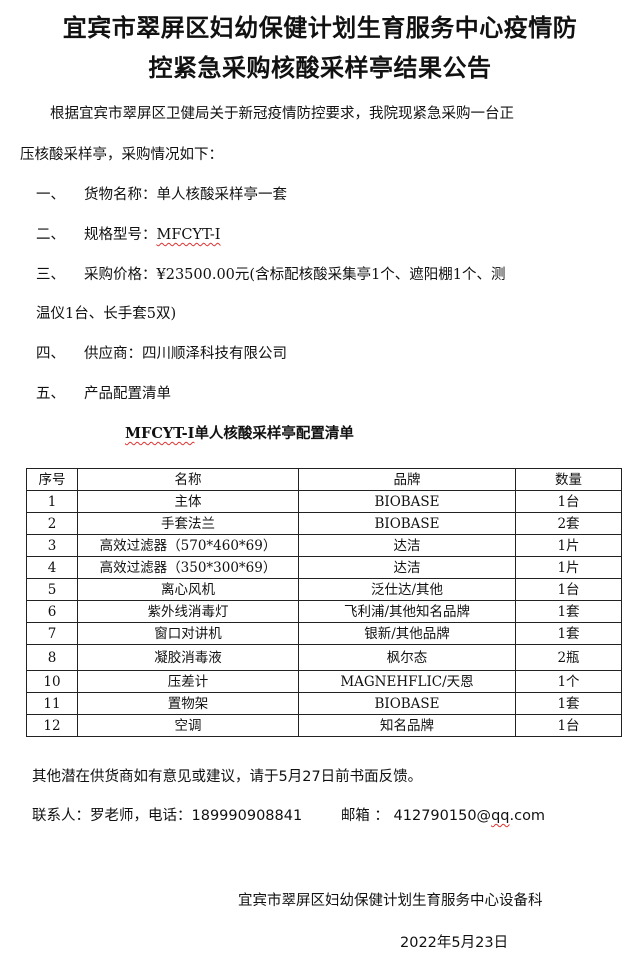 This screenshot has height=973, width=640. What do you see at coordinates (188, 479) in the screenshot?
I see `header-cell: 名称` at bounding box center [188, 479].